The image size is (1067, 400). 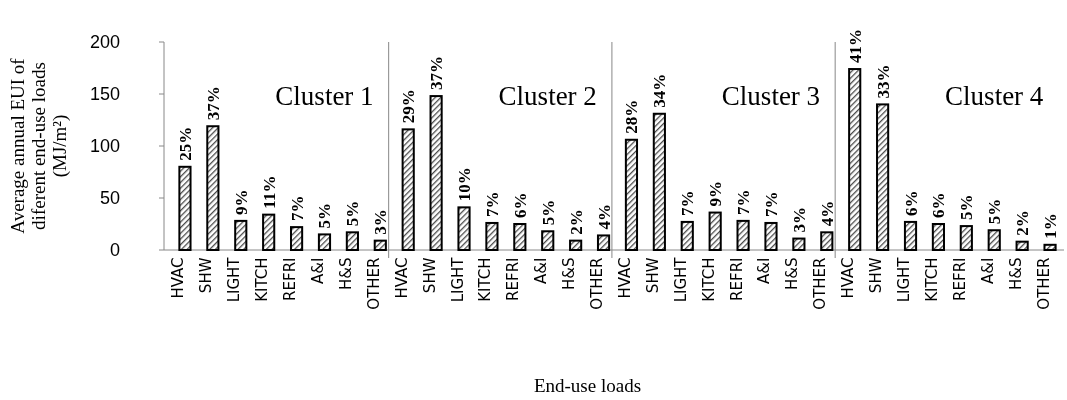 I want to click on annotation: Cluster 4, so click(x=994, y=96).